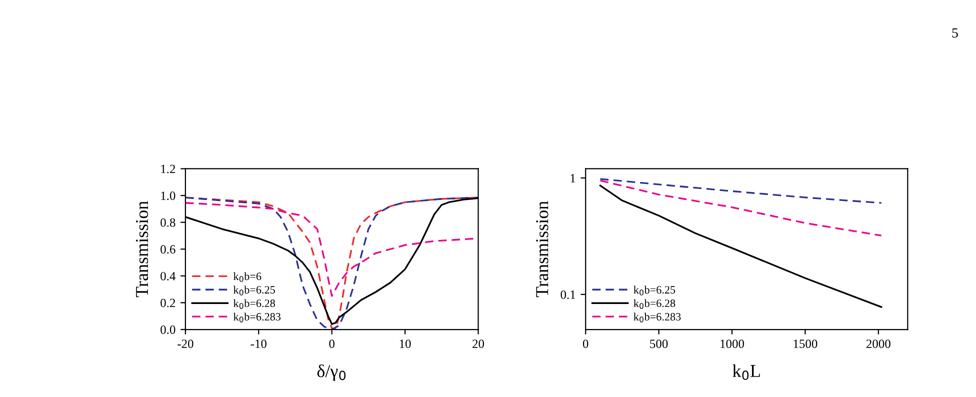  What do you see at coordinates (405, 344) in the screenshot?
I see `x-tick-label: 10` at bounding box center [405, 344].